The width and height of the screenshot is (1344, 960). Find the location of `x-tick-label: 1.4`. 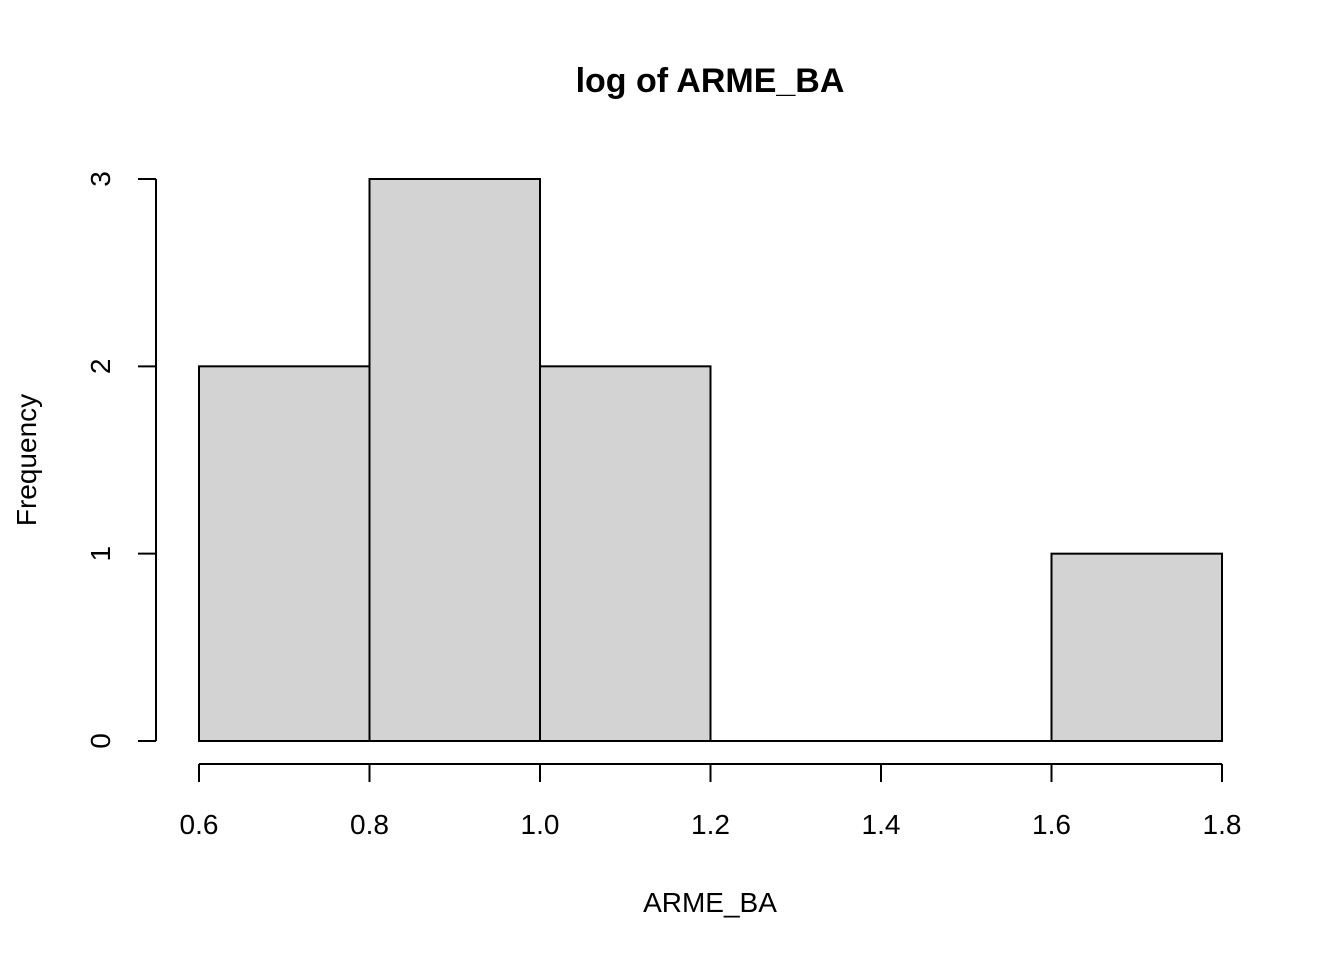

x-tick-label: 1.4 is located at coordinates (881, 824).